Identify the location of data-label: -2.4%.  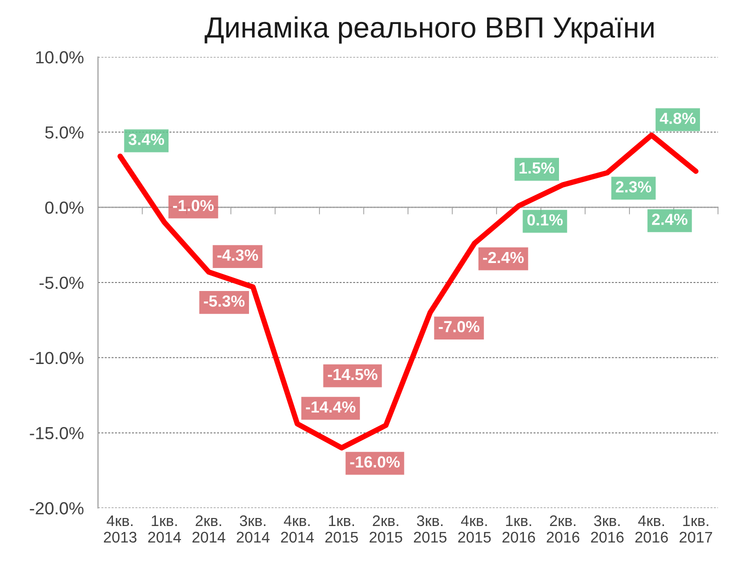
(503, 258).